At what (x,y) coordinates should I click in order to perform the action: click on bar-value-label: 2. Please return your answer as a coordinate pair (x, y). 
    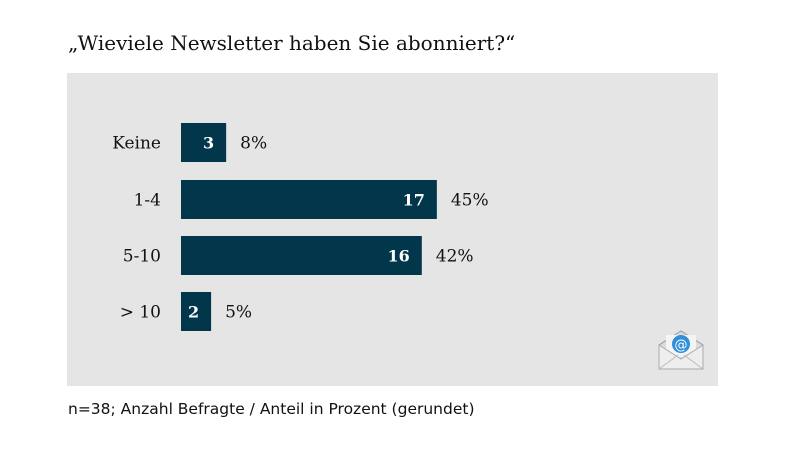
    Looking at the image, I should click on (193, 312).